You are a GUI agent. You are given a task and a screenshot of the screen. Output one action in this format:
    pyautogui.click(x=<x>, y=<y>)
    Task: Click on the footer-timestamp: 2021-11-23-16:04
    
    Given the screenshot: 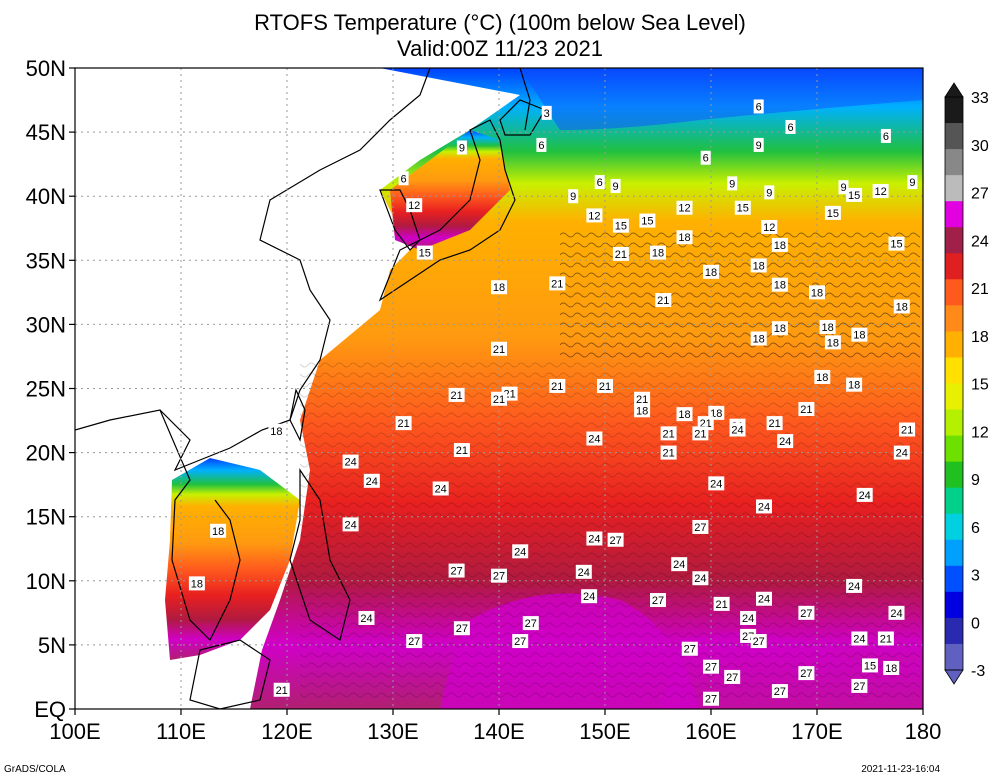 What is the action you would take?
    pyautogui.click(x=900, y=769)
    